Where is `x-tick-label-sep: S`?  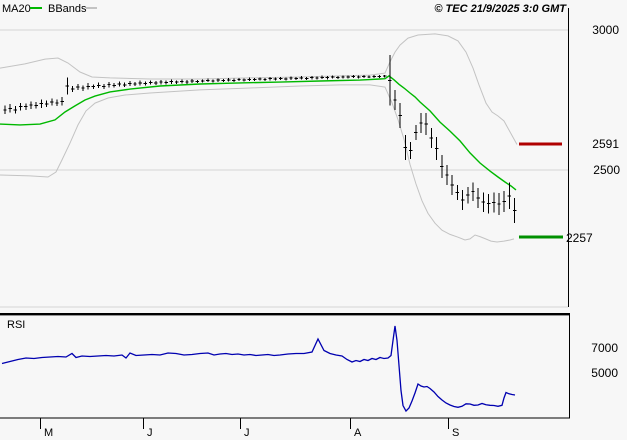 x-tick-label-sep: S is located at coordinates (455, 433).